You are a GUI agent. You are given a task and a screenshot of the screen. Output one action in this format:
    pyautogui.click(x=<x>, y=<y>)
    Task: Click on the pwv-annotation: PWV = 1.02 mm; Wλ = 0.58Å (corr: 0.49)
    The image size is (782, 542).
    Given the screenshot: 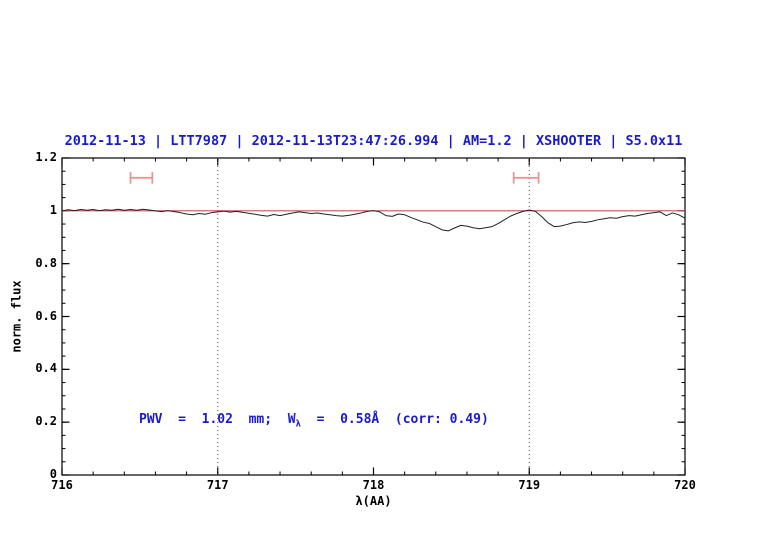 What is the action you would take?
    pyautogui.click(x=314, y=421)
    